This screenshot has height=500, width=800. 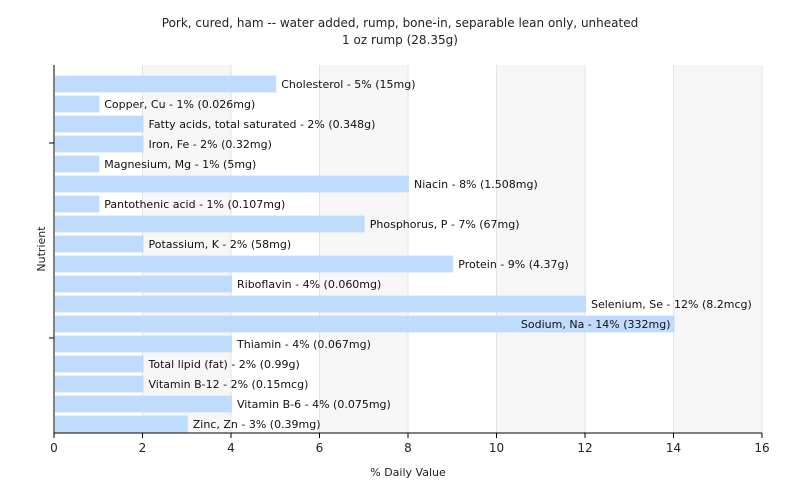 I want to click on bar-label: Potassium, K - 2% (58mg), so click(x=220, y=244).